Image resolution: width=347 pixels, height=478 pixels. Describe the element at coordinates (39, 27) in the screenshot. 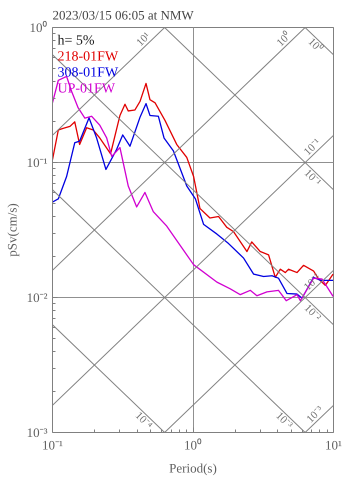

I see `y-tick-label: 10⁰` at that location.